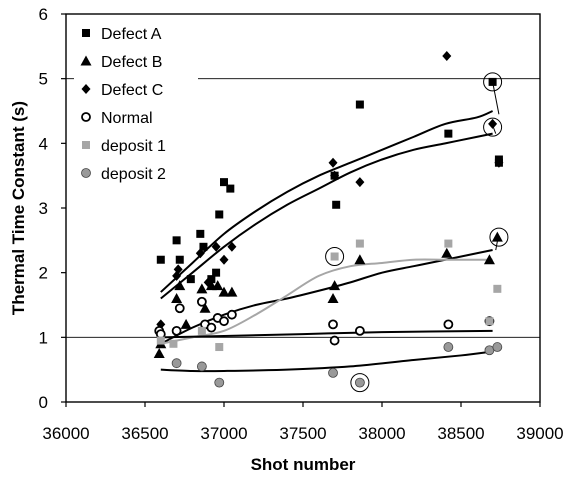 The width and height of the screenshot is (580, 486). I want to click on legend-background, so click(136, 104).